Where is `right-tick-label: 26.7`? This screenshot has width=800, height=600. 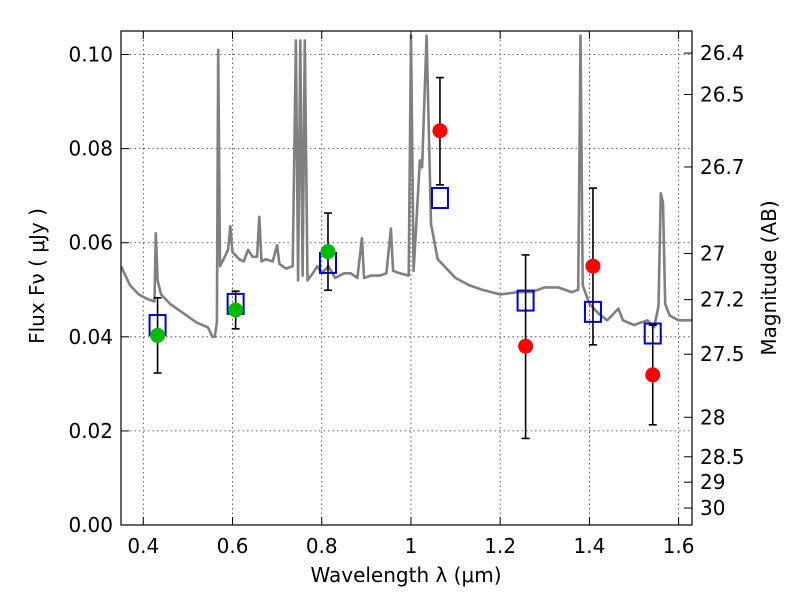 right-tick-label: 26.7 is located at coordinates (722, 167).